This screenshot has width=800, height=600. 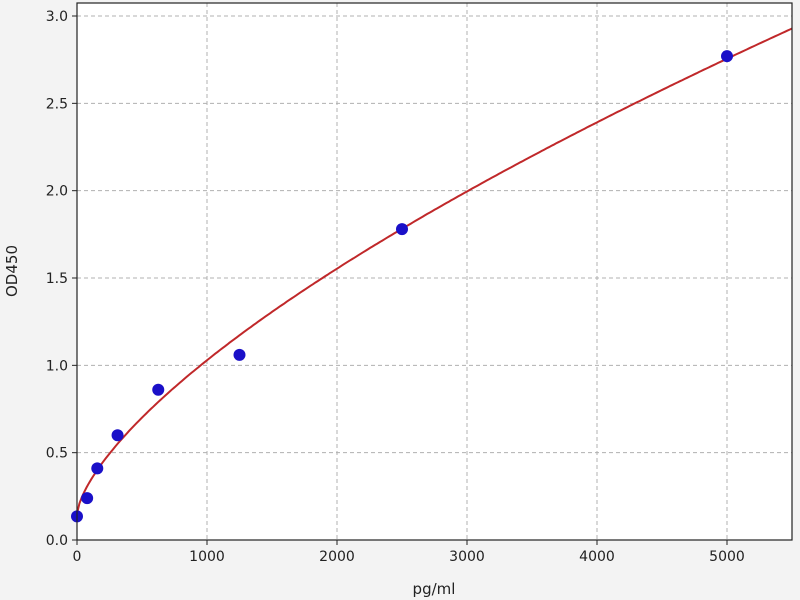 What do you see at coordinates (434, 589) in the screenshot?
I see `x-axis-label: pg/ml` at bounding box center [434, 589].